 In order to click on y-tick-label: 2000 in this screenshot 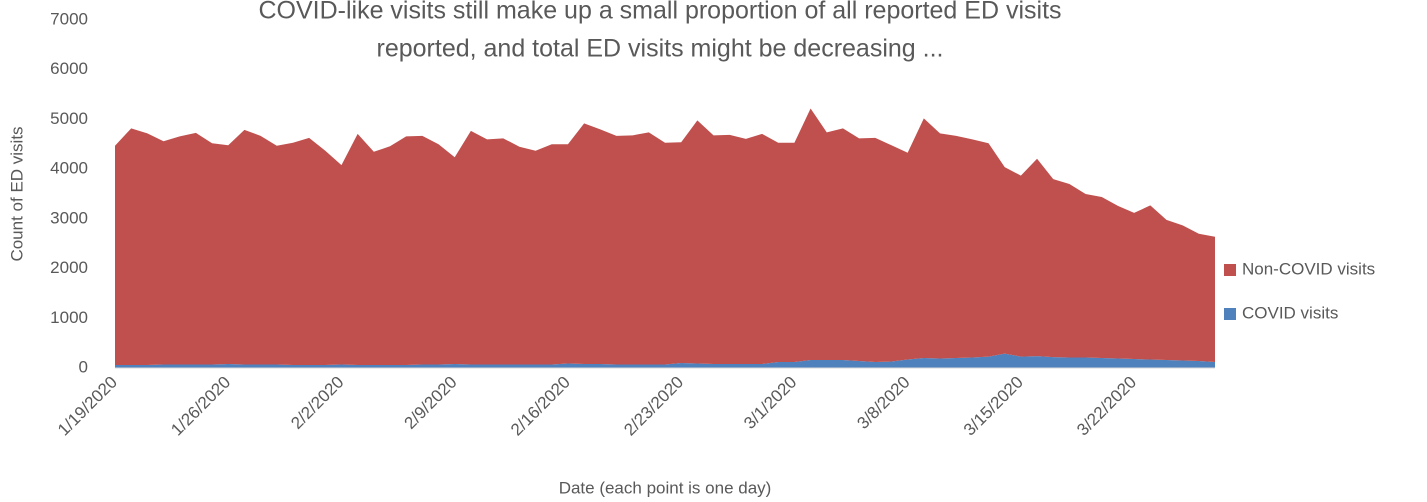, I will do `click(69, 267)`.